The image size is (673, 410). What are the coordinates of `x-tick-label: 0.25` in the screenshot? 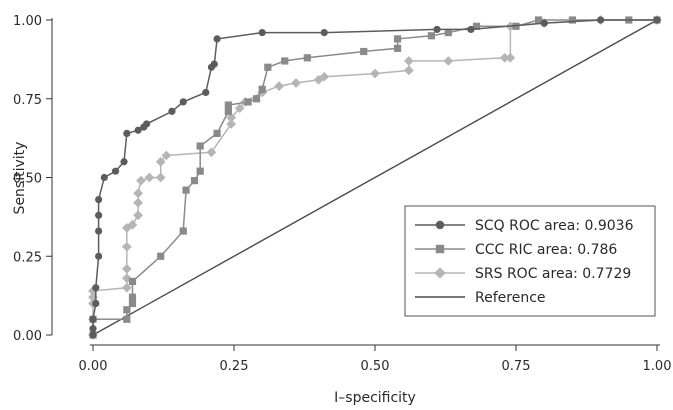 It's located at (234, 366).